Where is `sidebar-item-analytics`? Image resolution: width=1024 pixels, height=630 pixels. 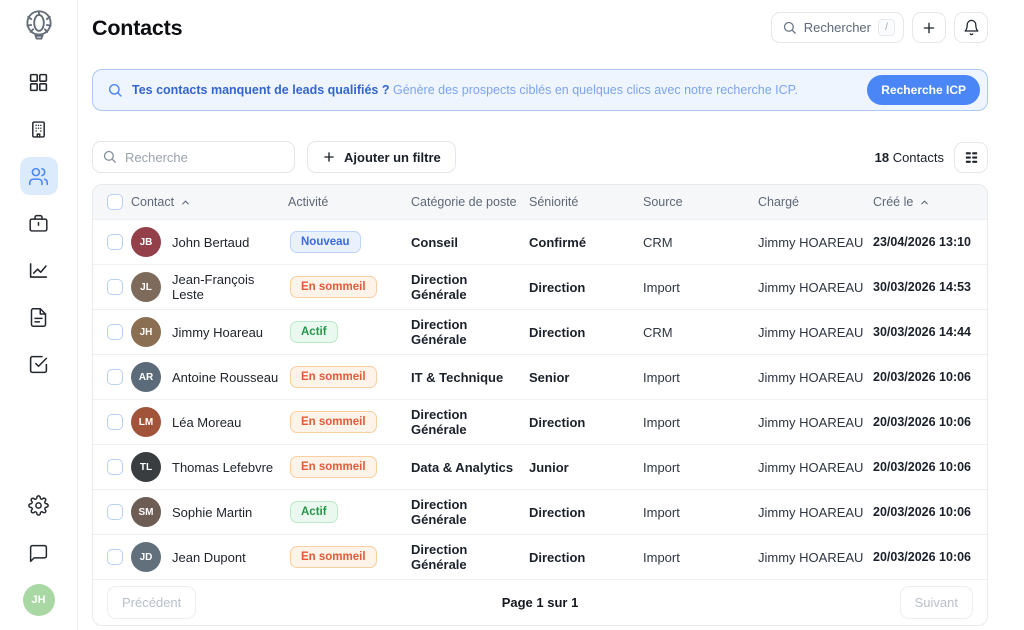
sidebar-item-analytics is located at coordinates (39, 270).